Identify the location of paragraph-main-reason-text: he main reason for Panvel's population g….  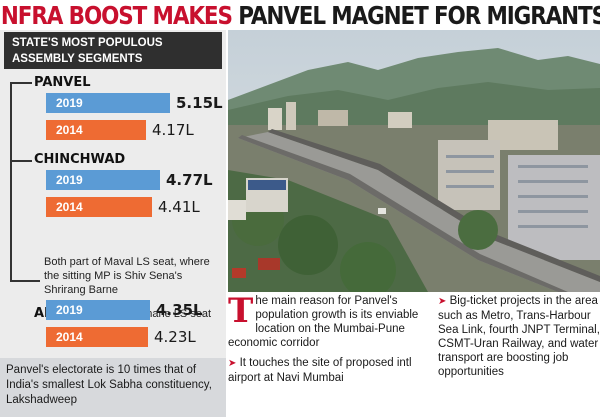
(323, 322).